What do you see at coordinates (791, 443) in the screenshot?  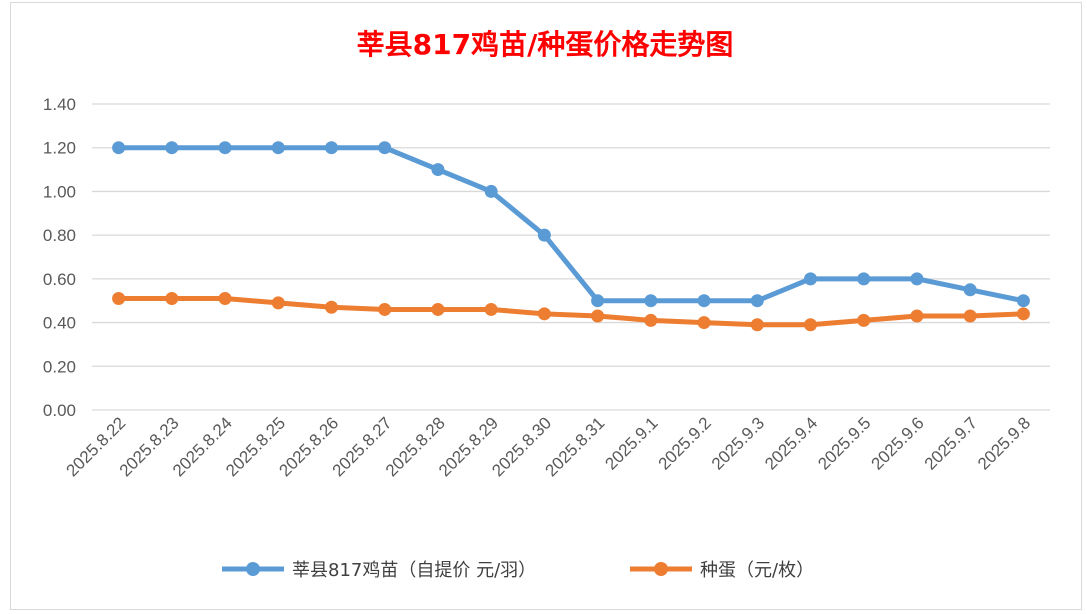 I see `x-tick-label: 2025.9.4` at bounding box center [791, 443].